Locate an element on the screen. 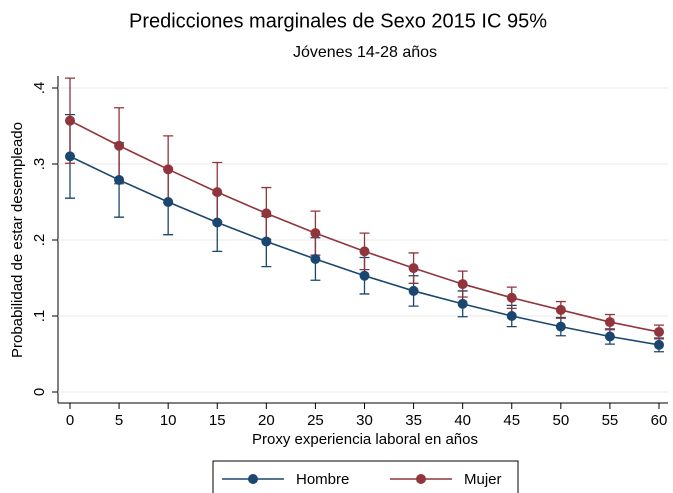  x-axis-title: Proxy experiencia laboral en años is located at coordinates (365, 439).